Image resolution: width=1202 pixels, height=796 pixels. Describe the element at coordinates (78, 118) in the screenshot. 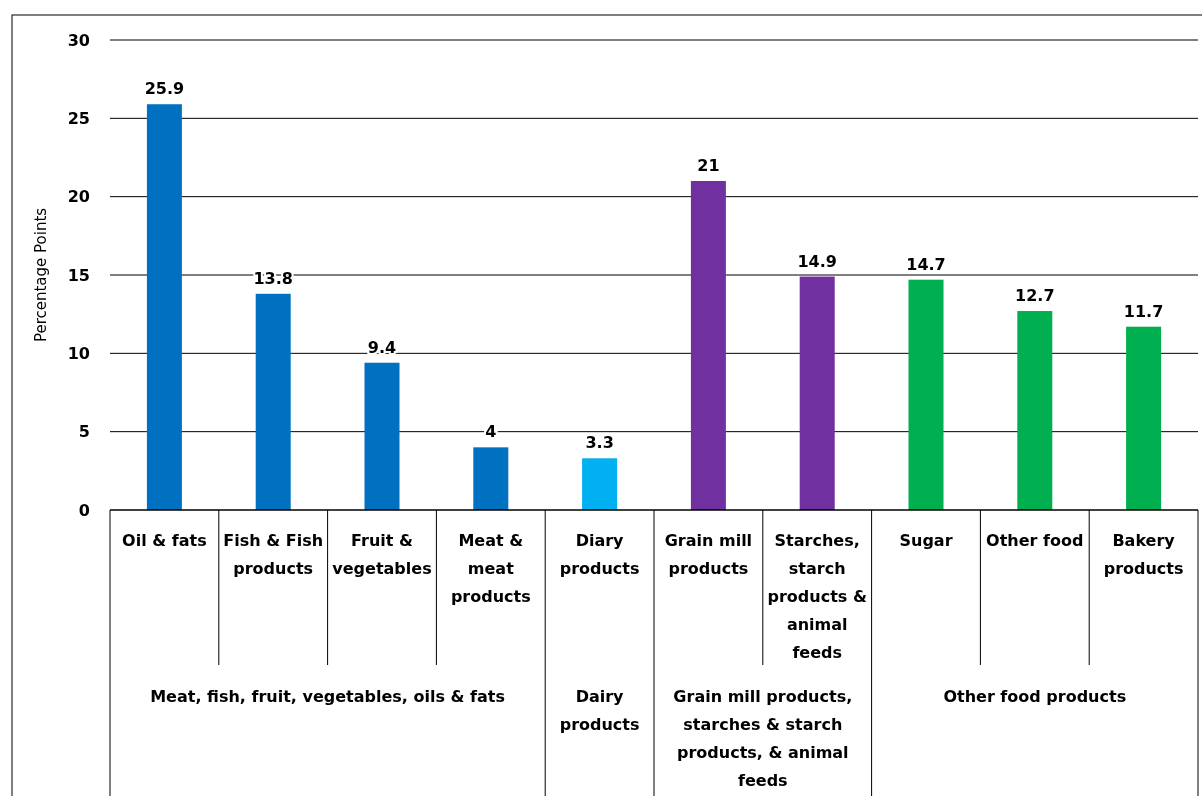

I see `y-tick-label: 25` at that location.